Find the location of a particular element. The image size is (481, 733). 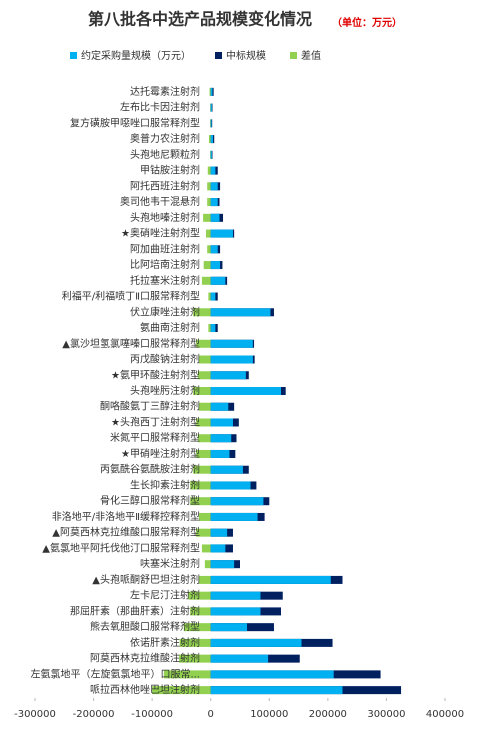

y-tick-label: 哌拉西林他唑巴坦注射剂 is located at coordinates (145, 689).